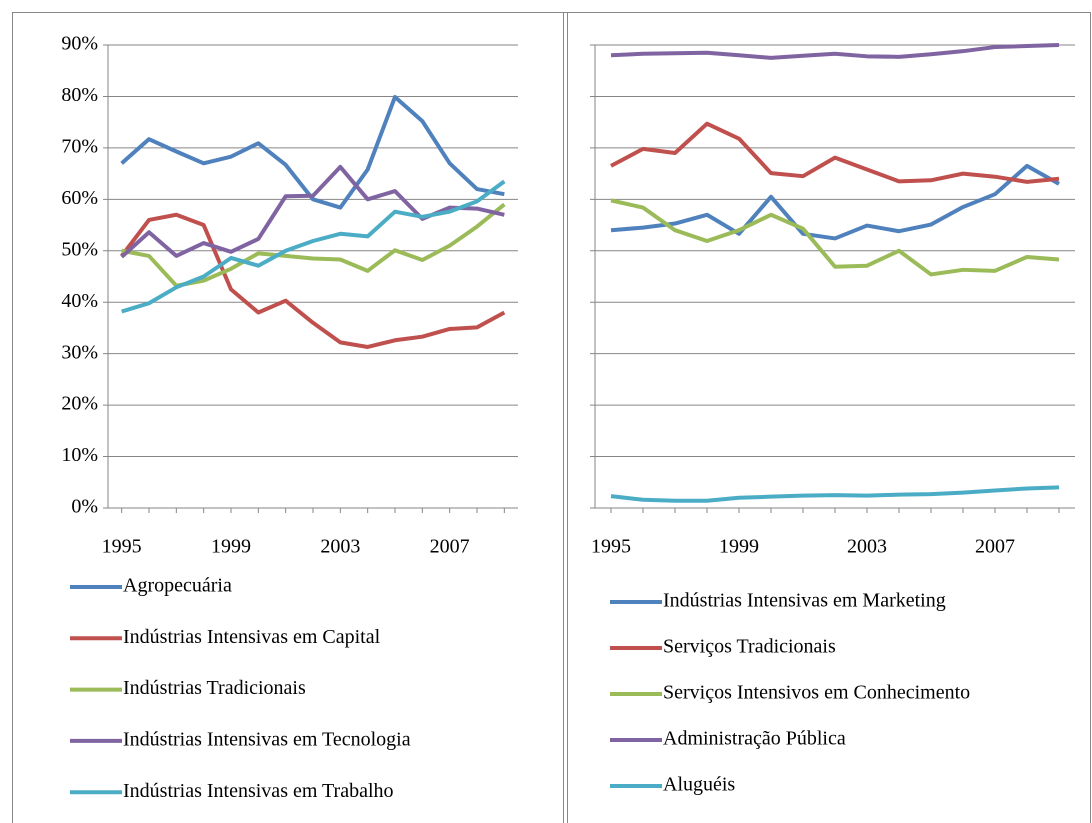 The width and height of the screenshot is (1092, 823). I want to click on y-tick-label: 30%, so click(79, 352).